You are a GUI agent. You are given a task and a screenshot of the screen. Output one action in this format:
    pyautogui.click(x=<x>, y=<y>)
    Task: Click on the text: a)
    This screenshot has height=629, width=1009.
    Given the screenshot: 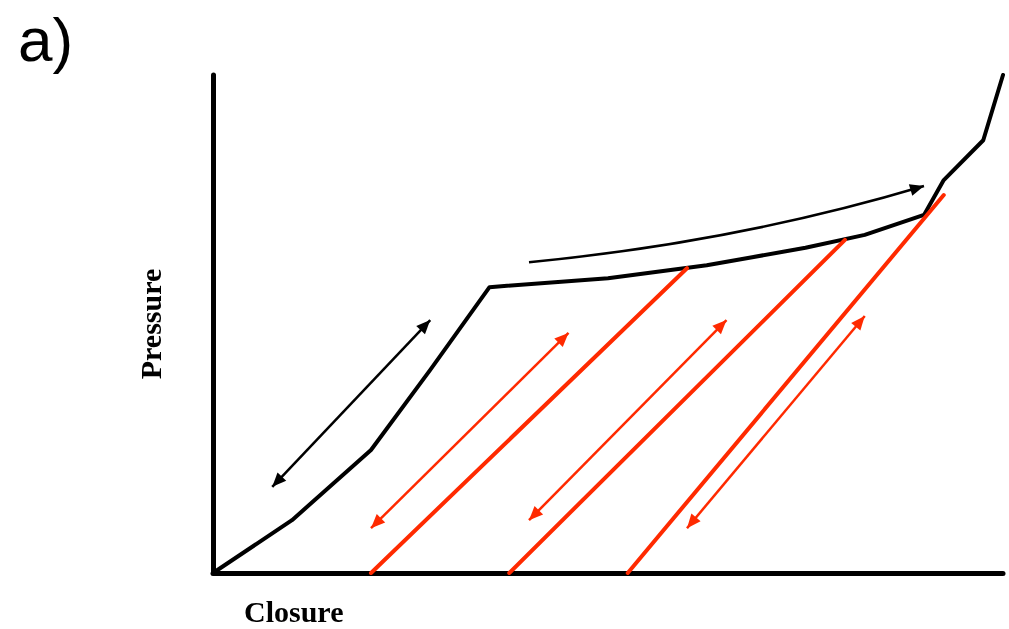 What is the action you would take?
    pyautogui.click(x=46, y=39)
    